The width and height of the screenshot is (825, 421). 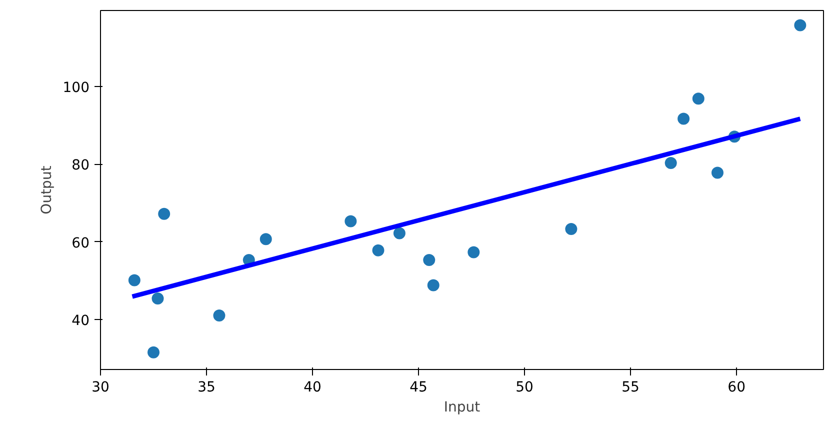 I want to click on y-tick-label: 40, so click(x=81, y=320).